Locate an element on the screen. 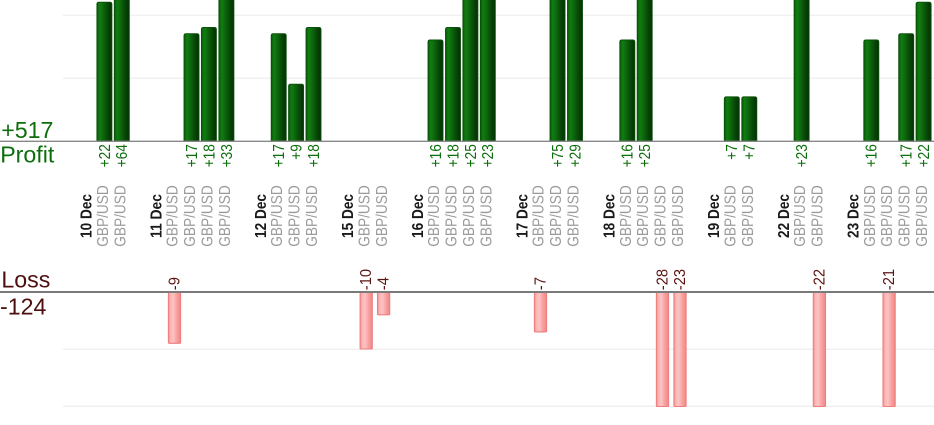 The width and height of the screenshot is (934, 425). svg-text: 22 Dec is located at coordinates (784, 216).